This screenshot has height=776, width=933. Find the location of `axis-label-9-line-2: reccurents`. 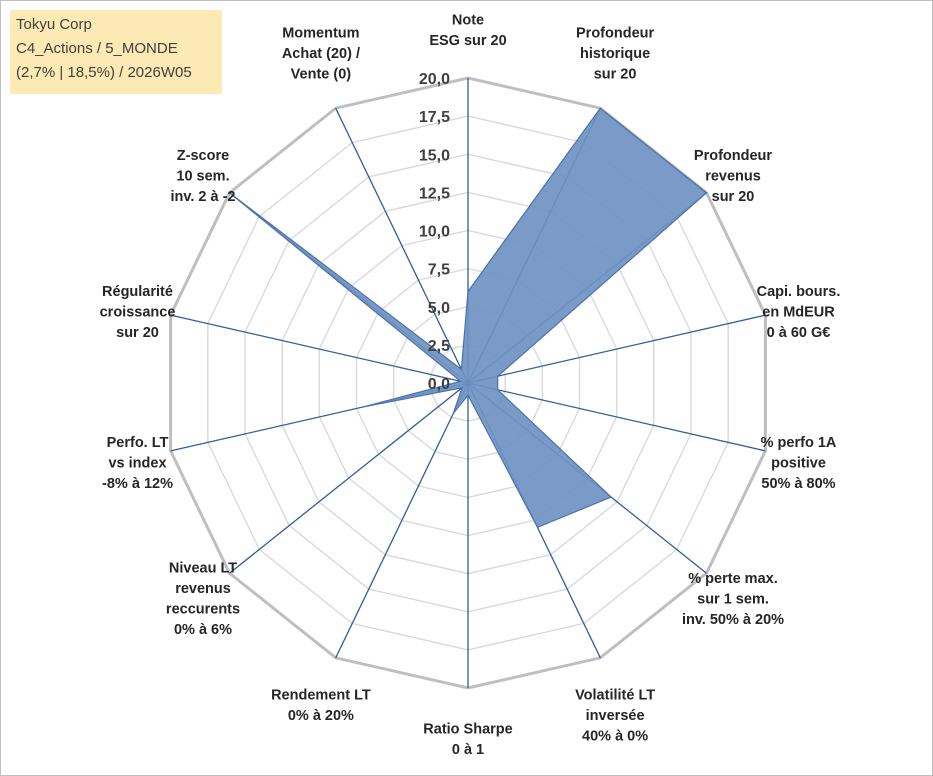

axis-label-9-line-2: reccurents is located at coordinates (203, 610).